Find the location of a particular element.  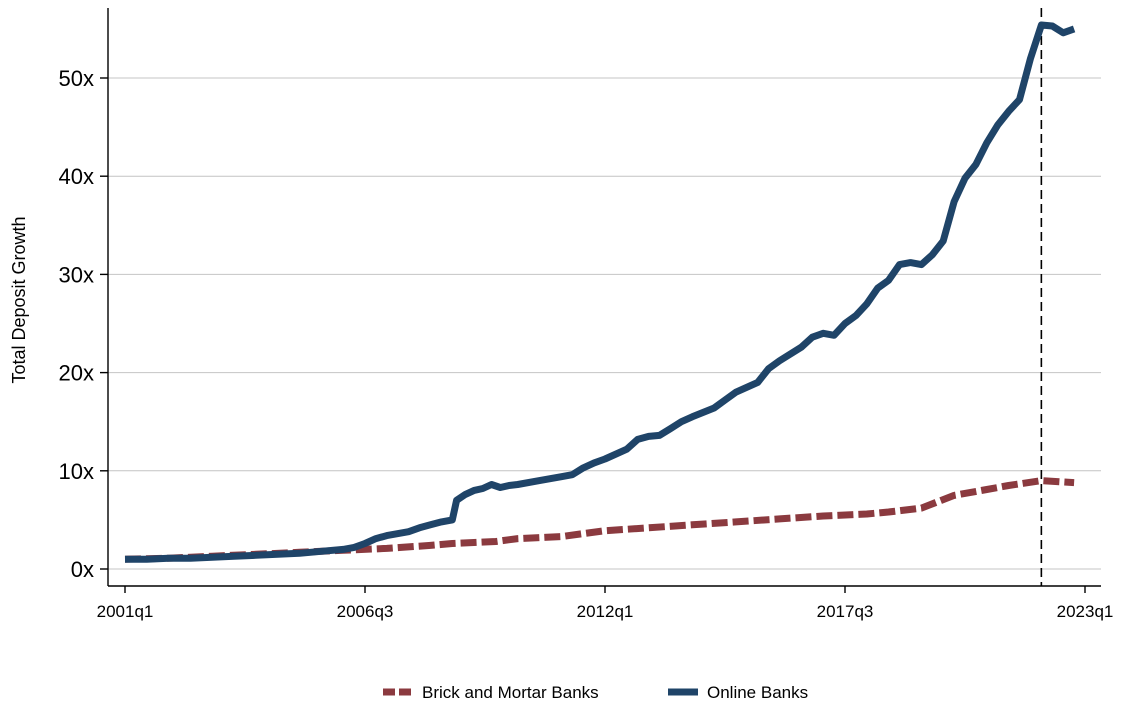

y-tick-label: 30x is located at coordinates (76, 274).